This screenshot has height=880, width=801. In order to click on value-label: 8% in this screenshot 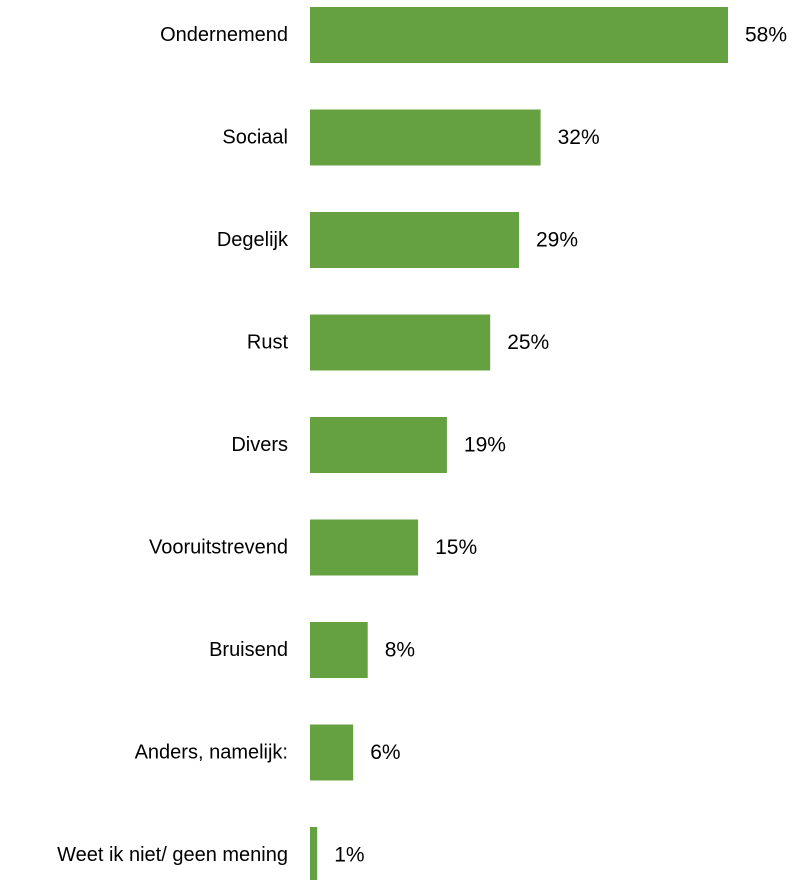, I will do `click(400, 650)`.